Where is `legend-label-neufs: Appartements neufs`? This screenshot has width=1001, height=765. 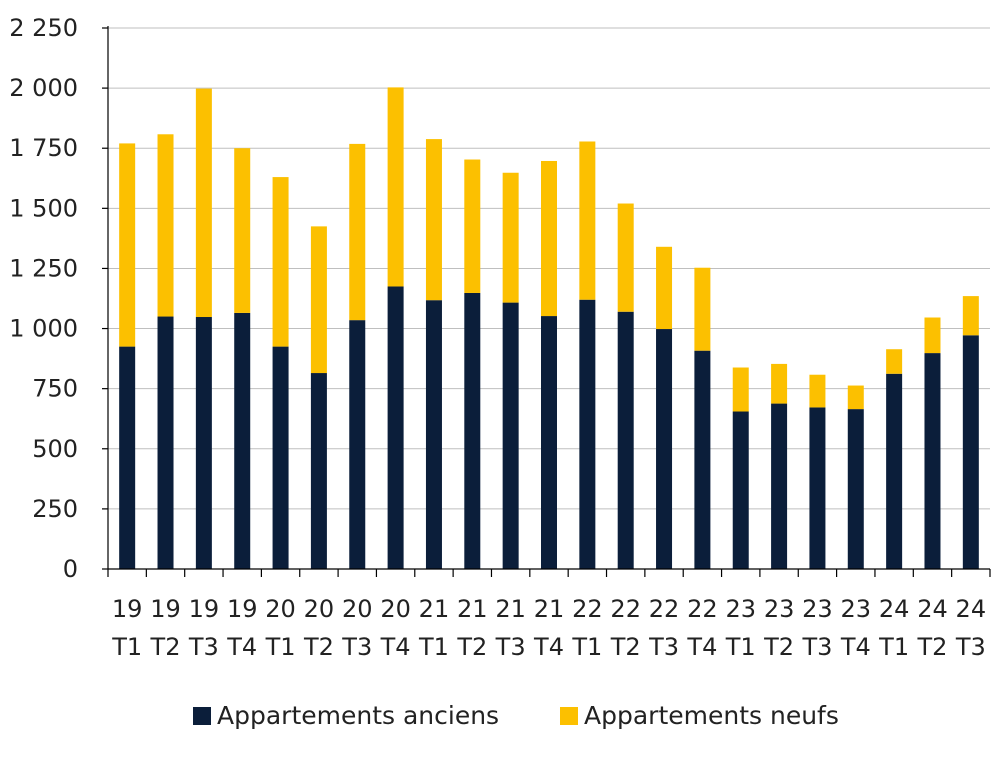 legend-label-neufs: Appartements neufs is located at coordinates (711, 715).